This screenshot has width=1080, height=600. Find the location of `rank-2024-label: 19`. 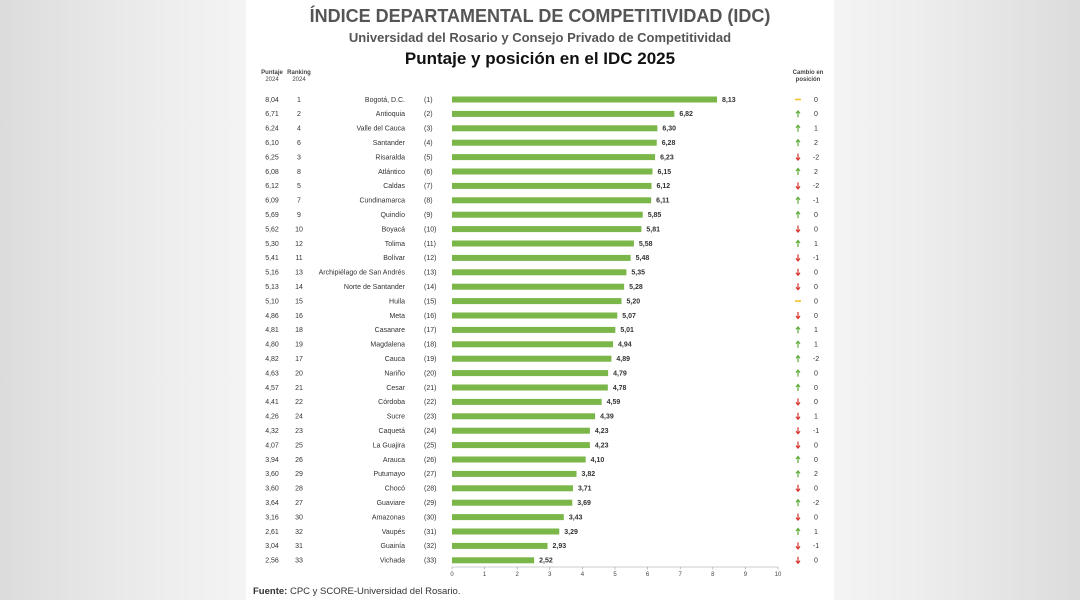

rank-2024-label: 19 is located at coordinates (299, 345).